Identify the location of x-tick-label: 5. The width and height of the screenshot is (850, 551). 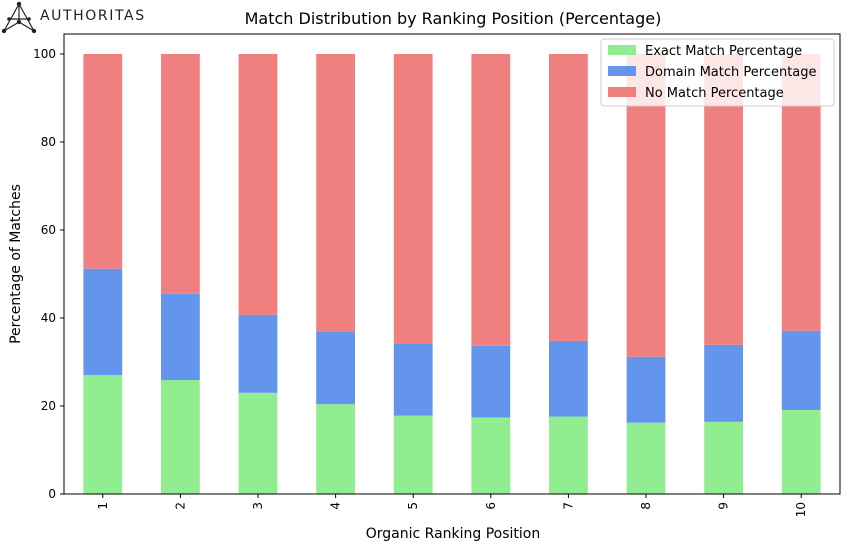
(413, 506).